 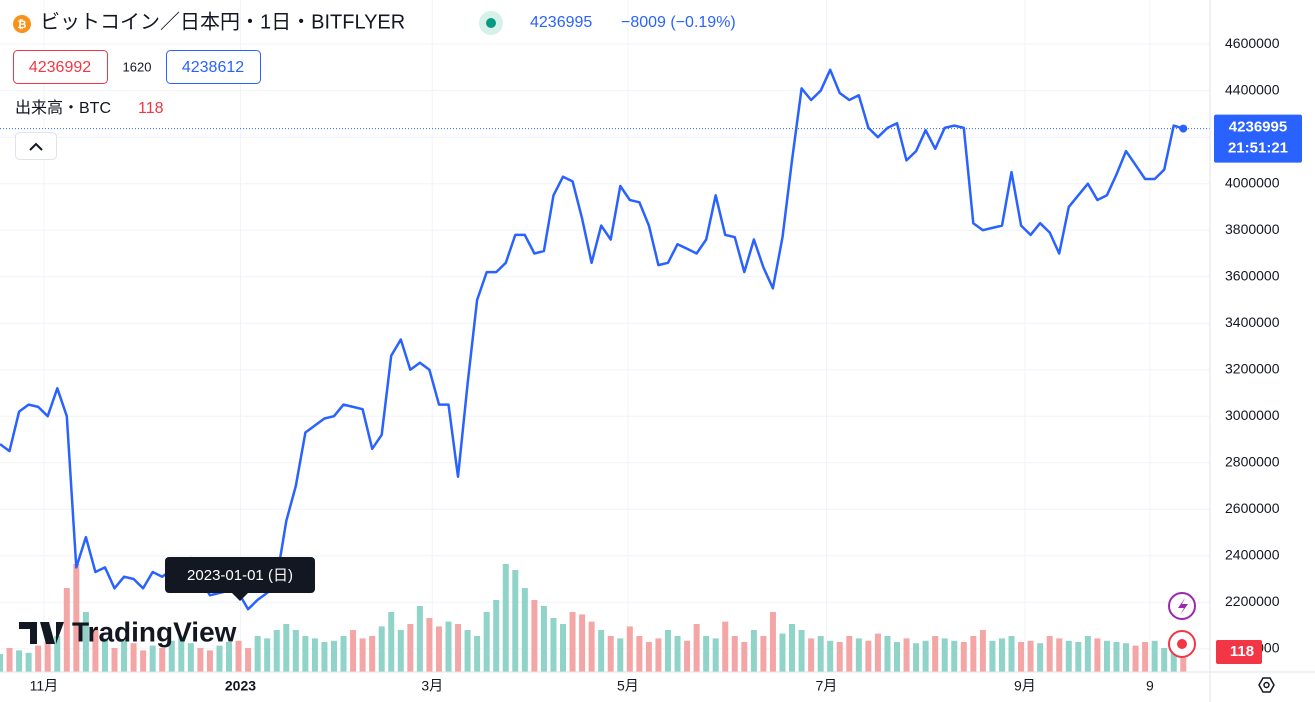 I want to click on coin-symbol: ₿, so click(x=22, y=25).